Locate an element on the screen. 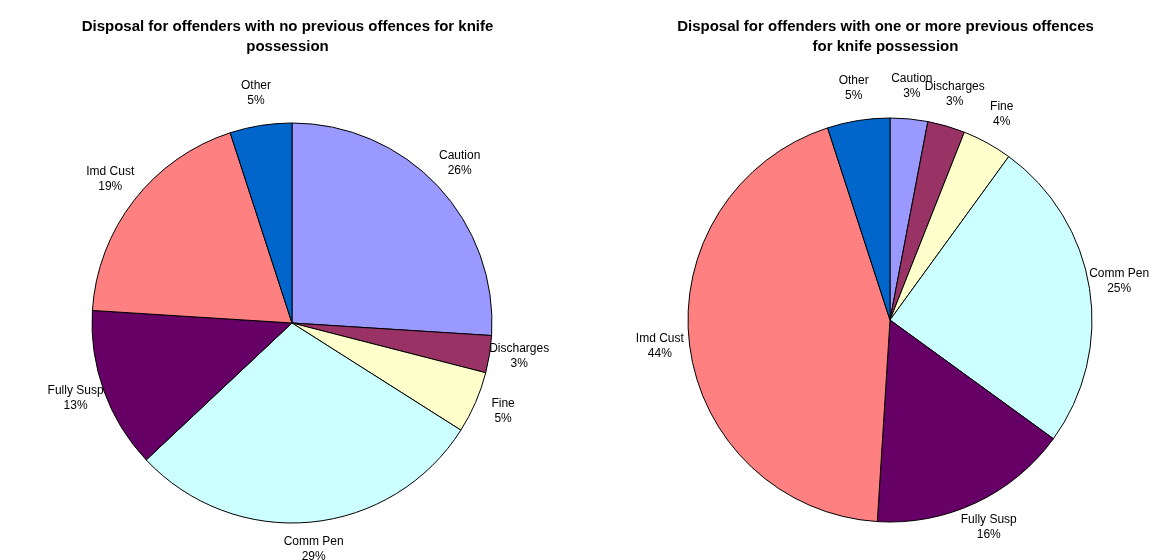 The height and width of the screenshot is (560, 1174). data-label: 29% is located at coordinates (313, 554).